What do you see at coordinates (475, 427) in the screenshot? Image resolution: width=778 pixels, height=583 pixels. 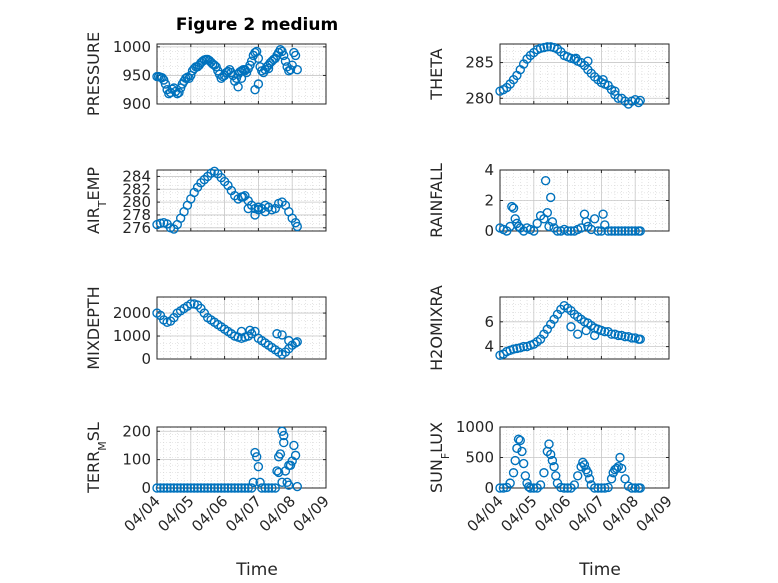 I see `panel-8-y-tick-label: 1000` at bounding box center [475, 427].